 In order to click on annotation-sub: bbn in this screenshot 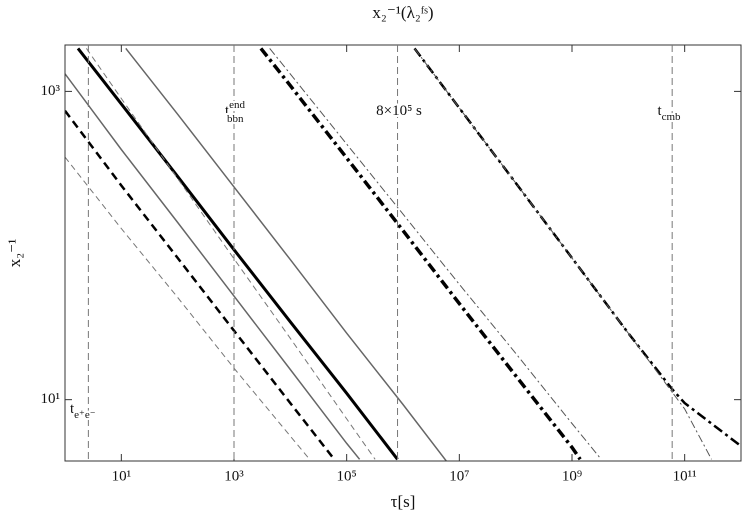, I will do `click(235, 119)`.